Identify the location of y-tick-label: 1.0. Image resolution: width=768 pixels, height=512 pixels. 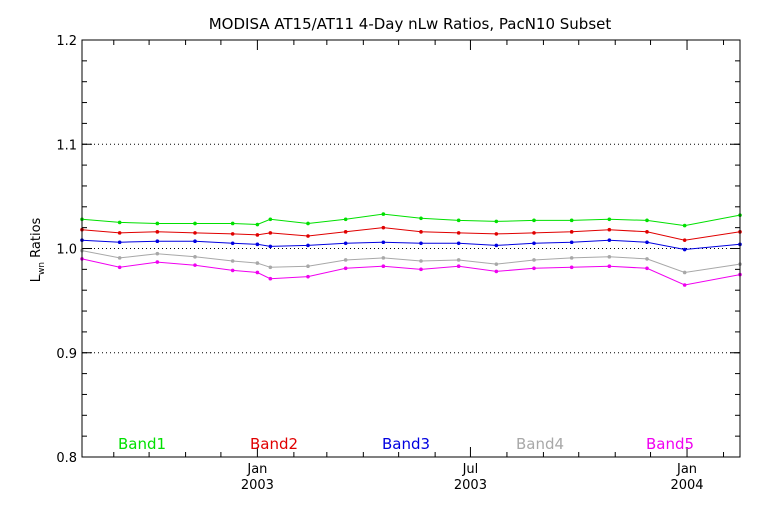
(66, 250).